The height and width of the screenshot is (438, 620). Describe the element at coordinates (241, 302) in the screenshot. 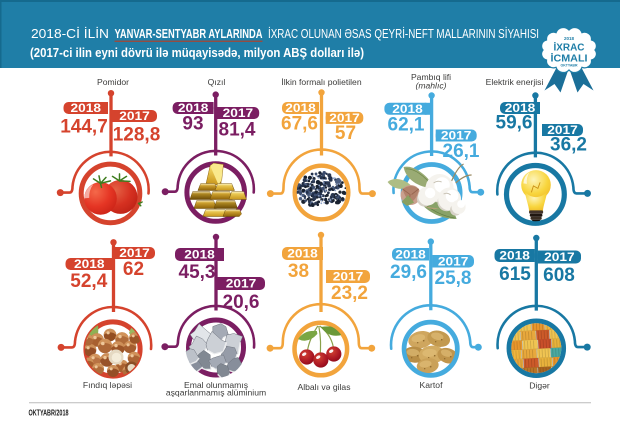

I see `svg-text: 20,6` at that location.